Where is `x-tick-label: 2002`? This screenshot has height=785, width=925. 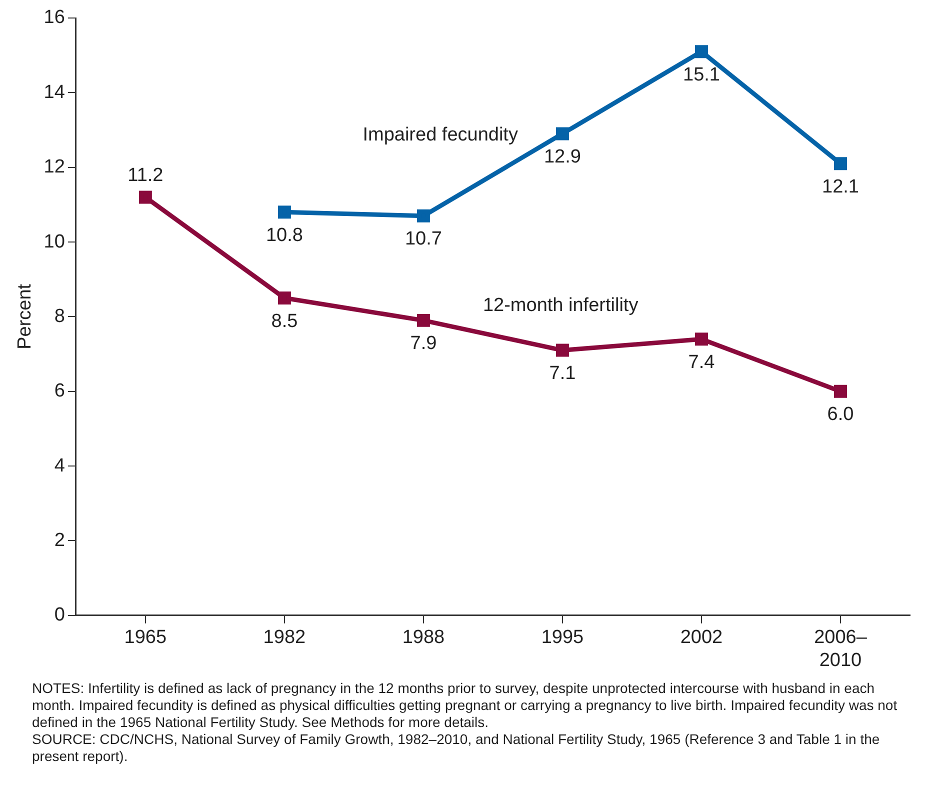
x-tick-label: 2002 is located at coordinates (701, 637).